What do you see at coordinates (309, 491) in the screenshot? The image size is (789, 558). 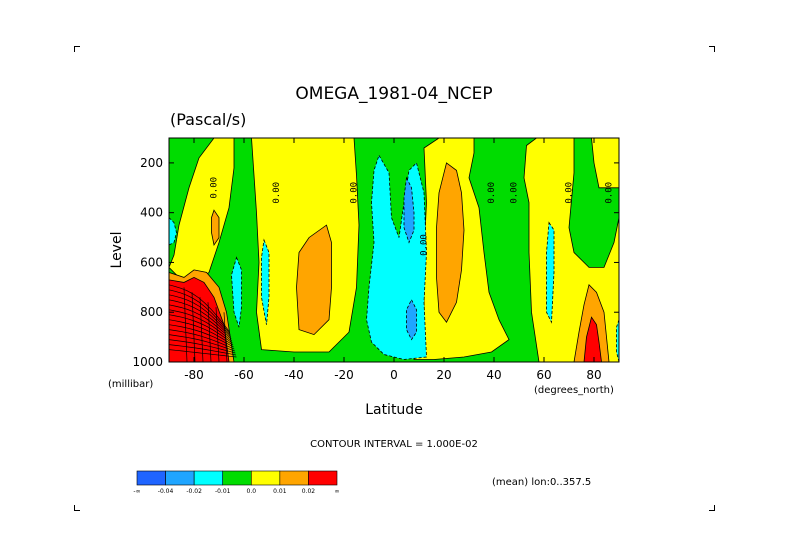 I see `colorbar-label: 0.02` at bounding box center [309, 491].